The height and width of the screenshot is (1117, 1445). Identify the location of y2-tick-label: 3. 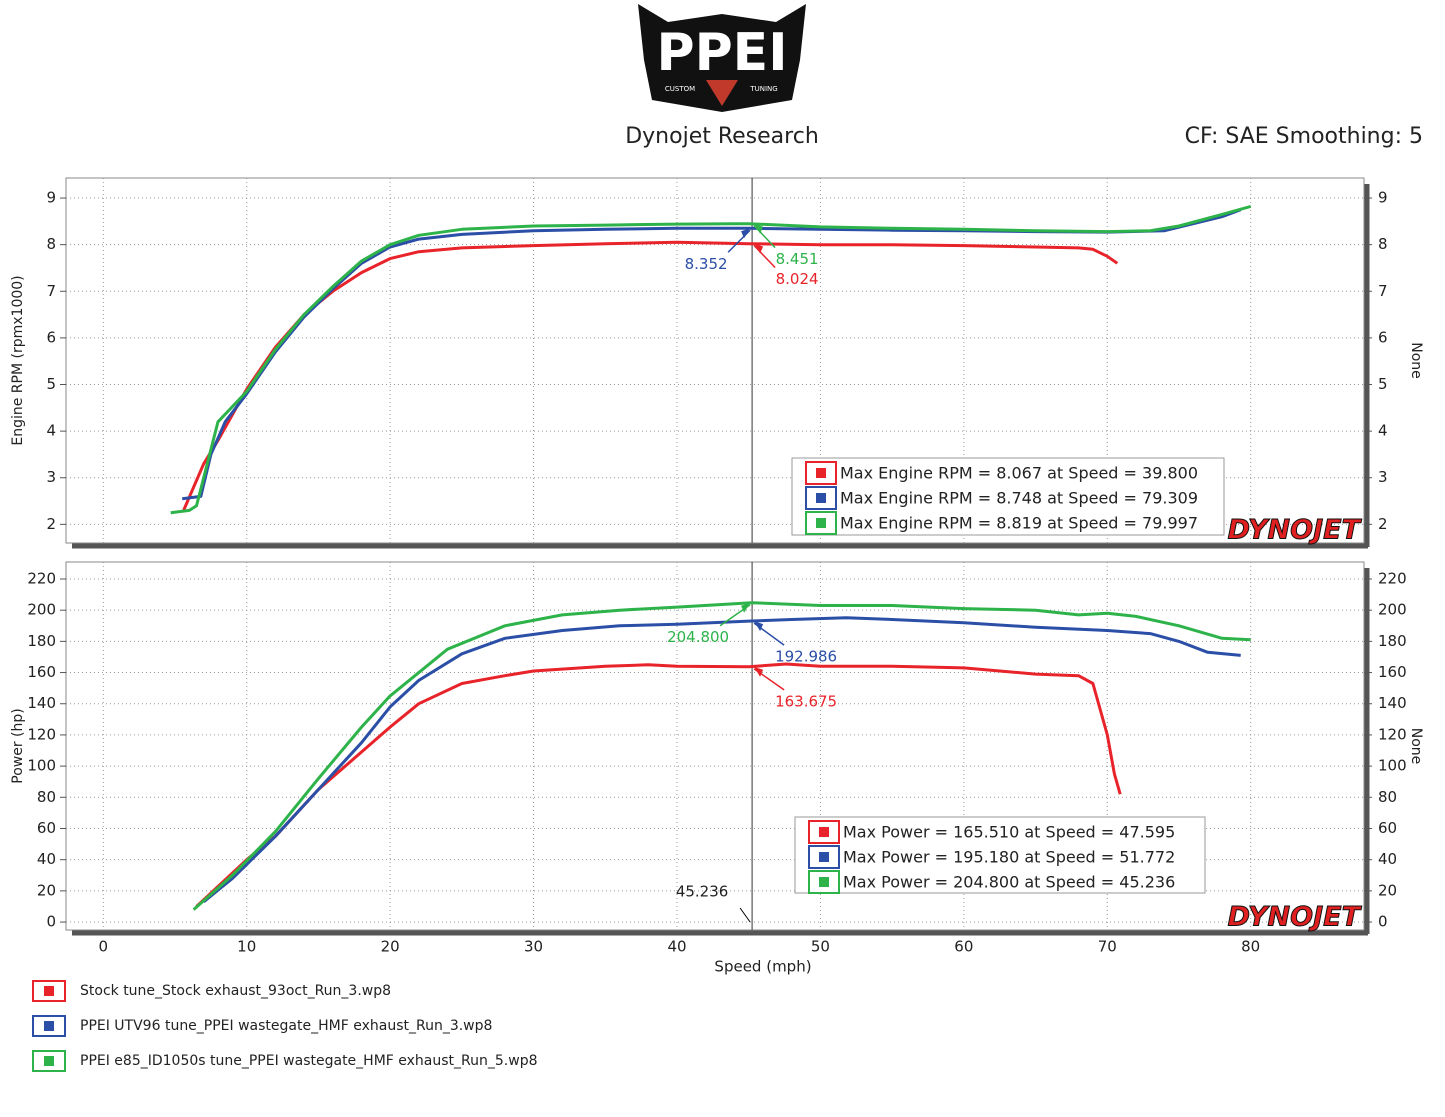
(1383, 477).